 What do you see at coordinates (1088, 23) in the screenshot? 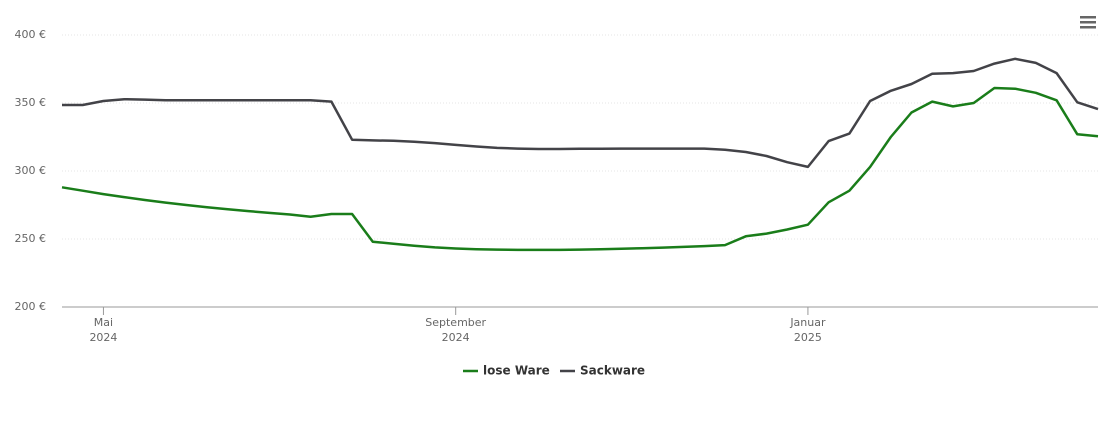
I see `menu-button` at bounding box center [1088, 23].